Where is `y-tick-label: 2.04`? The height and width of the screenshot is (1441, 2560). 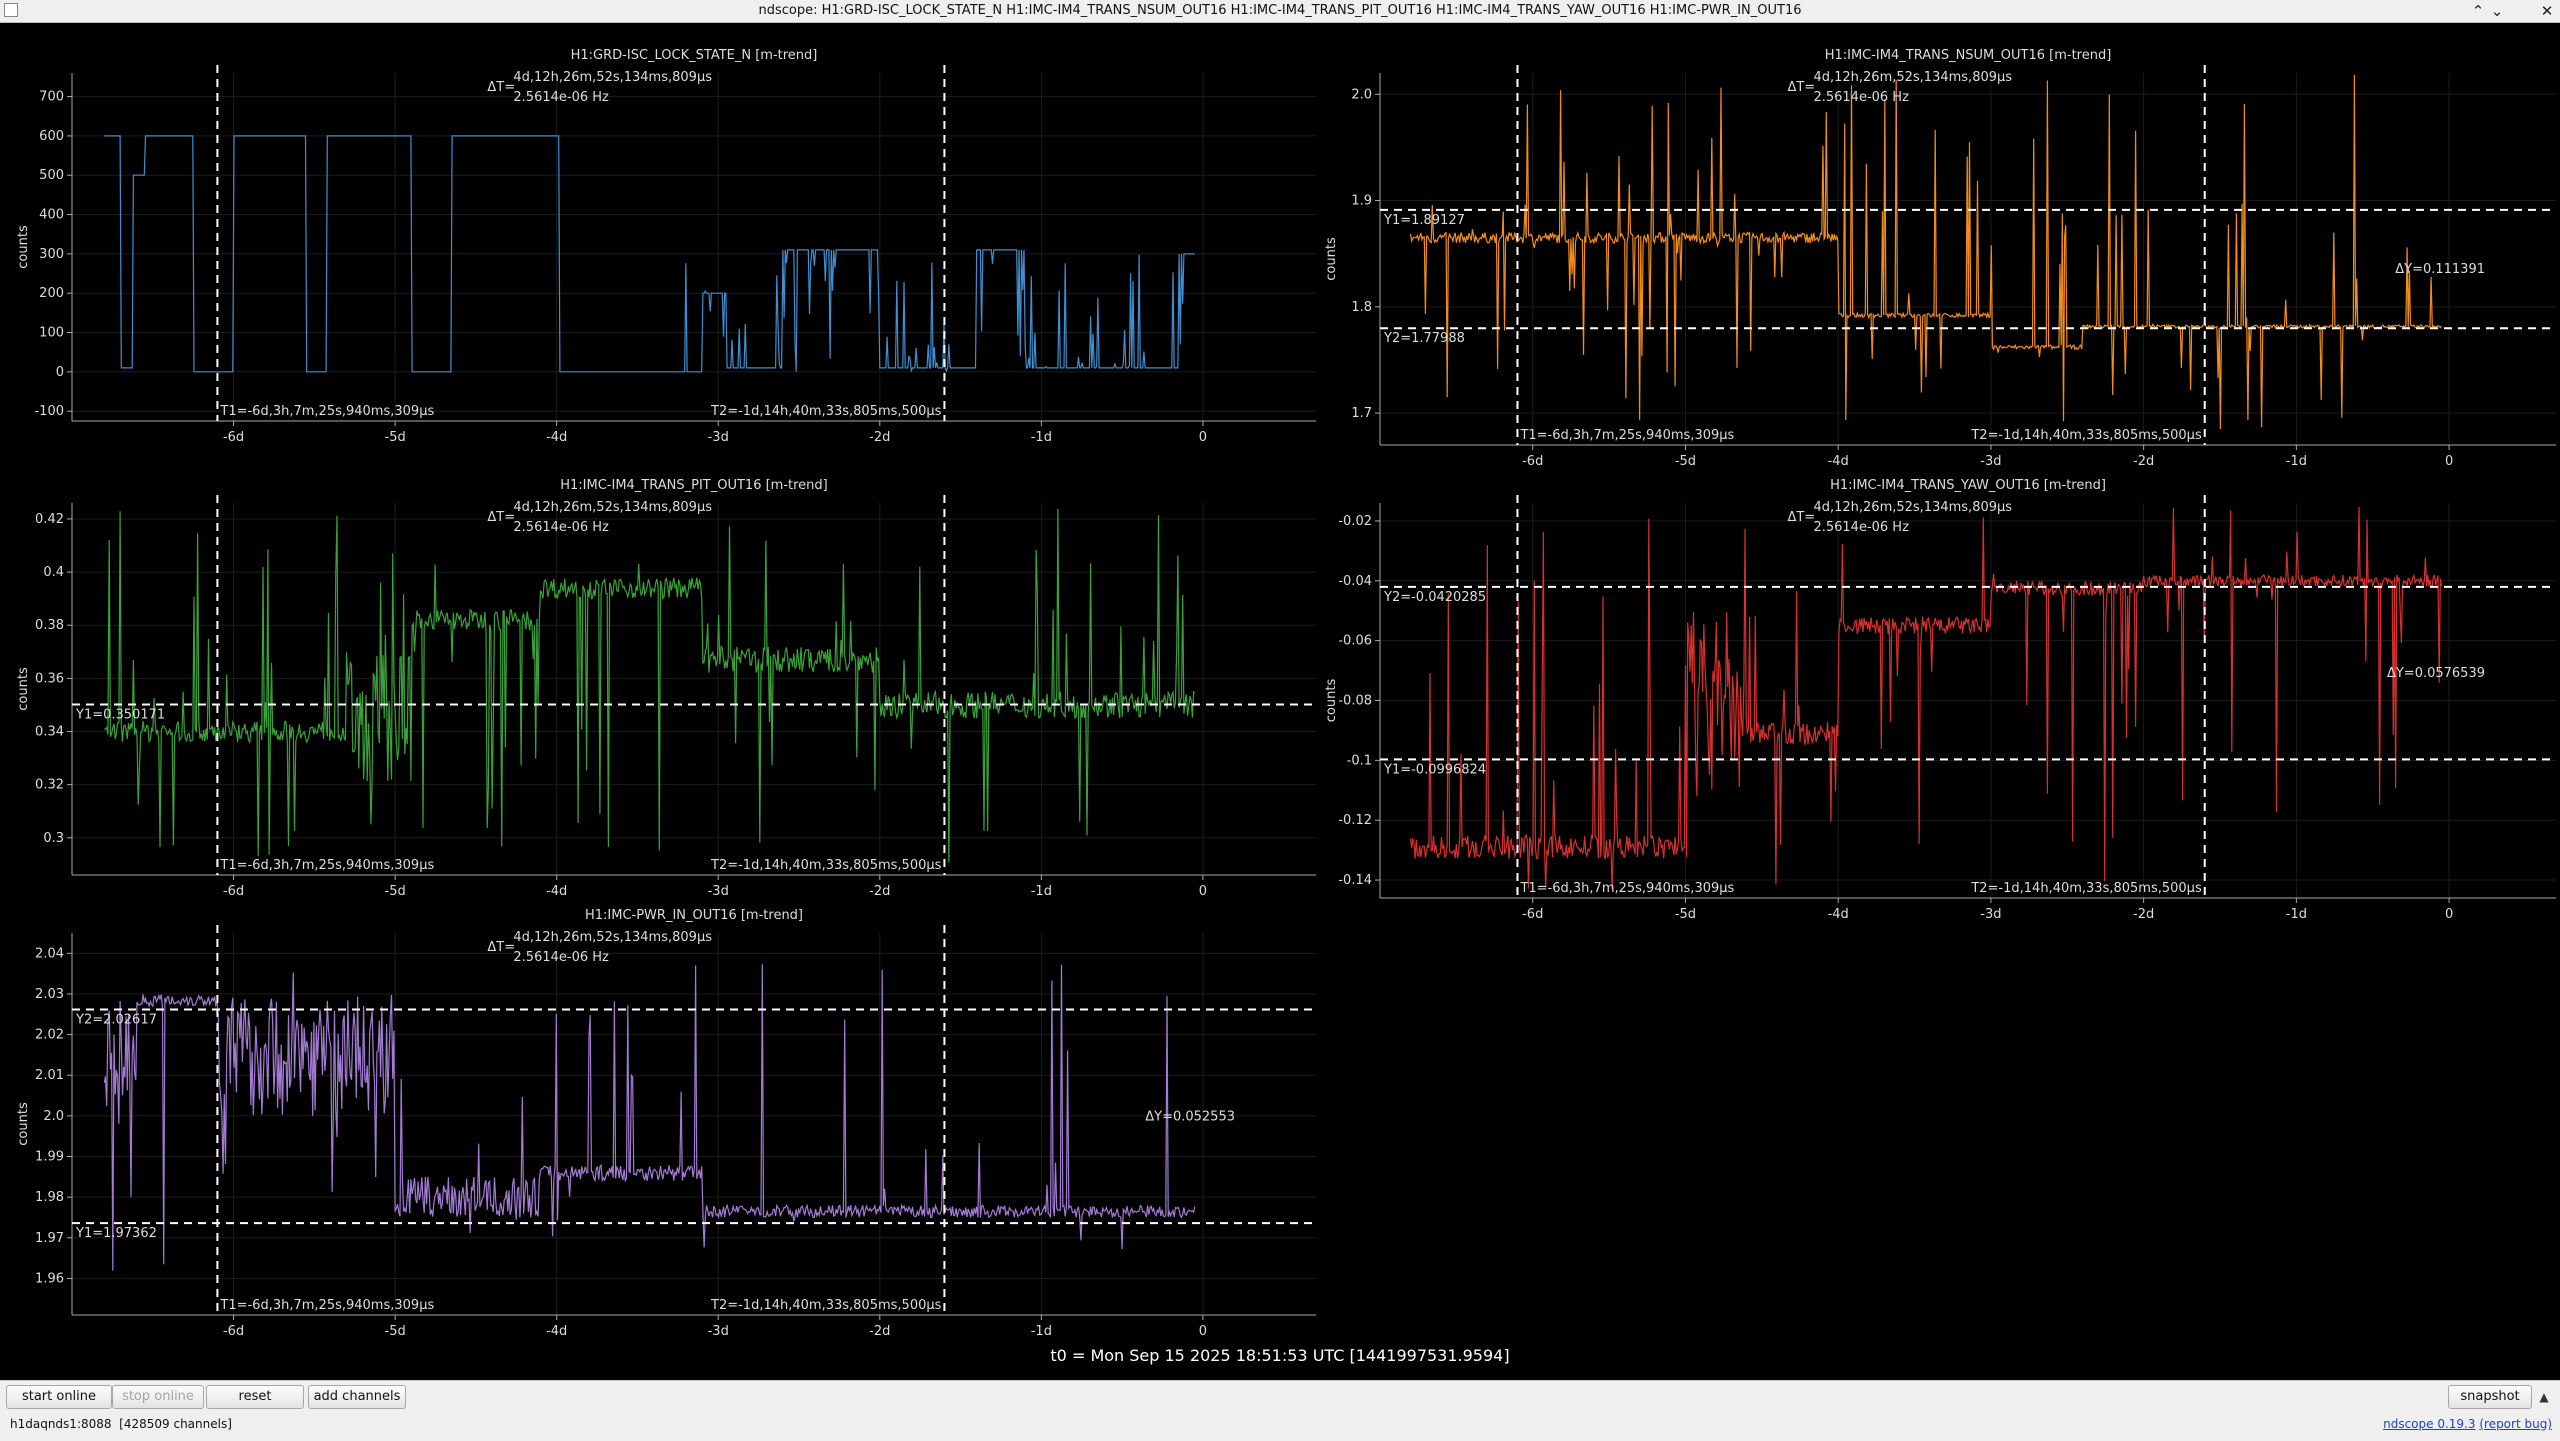 y-tick-label: 2.04 is located at coordinates (49, 953).